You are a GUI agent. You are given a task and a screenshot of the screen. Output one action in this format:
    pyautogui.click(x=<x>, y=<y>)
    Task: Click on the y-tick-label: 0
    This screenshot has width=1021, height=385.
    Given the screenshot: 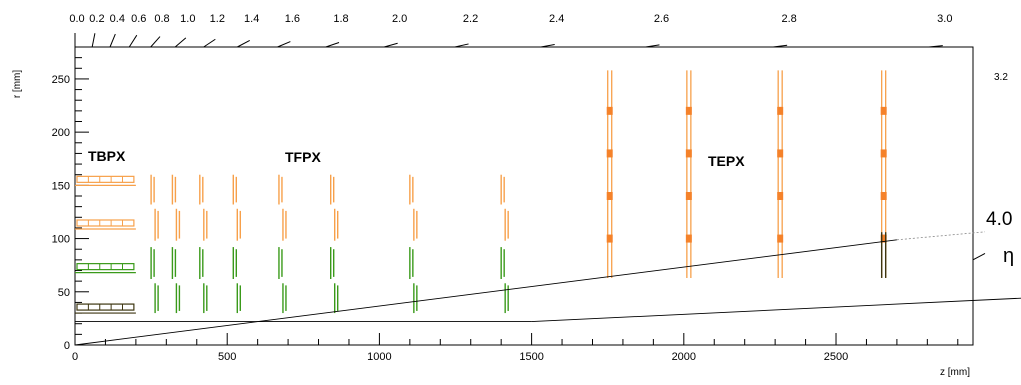 What is the action you would take?
    pyautogui.click(x=67, y=346)
    